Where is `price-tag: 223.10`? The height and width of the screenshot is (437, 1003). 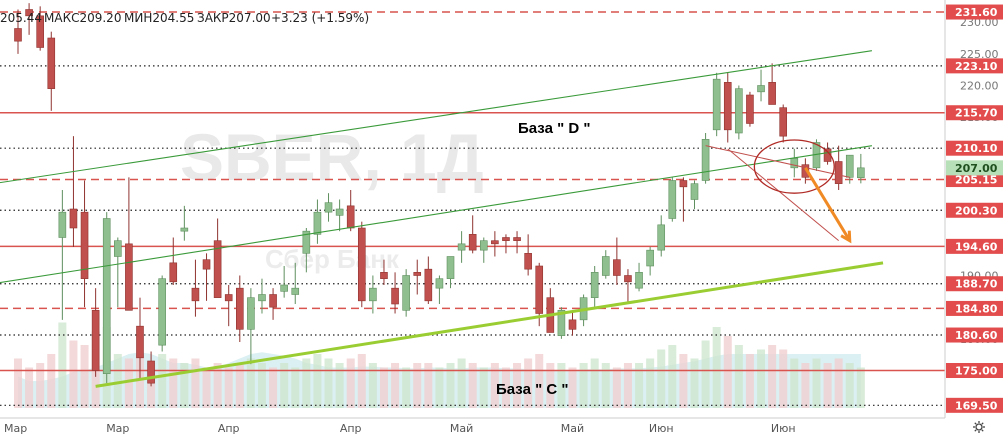
price-tag: 223.10 is located at coordinates (976, 66).